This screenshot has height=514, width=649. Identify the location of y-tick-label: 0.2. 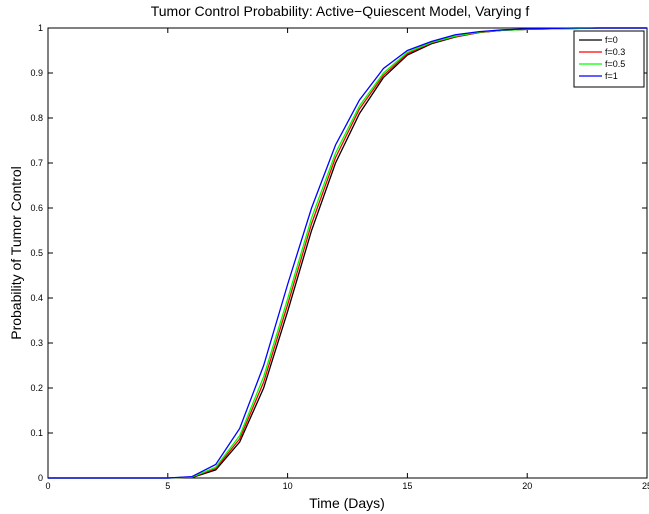
(36, 388).